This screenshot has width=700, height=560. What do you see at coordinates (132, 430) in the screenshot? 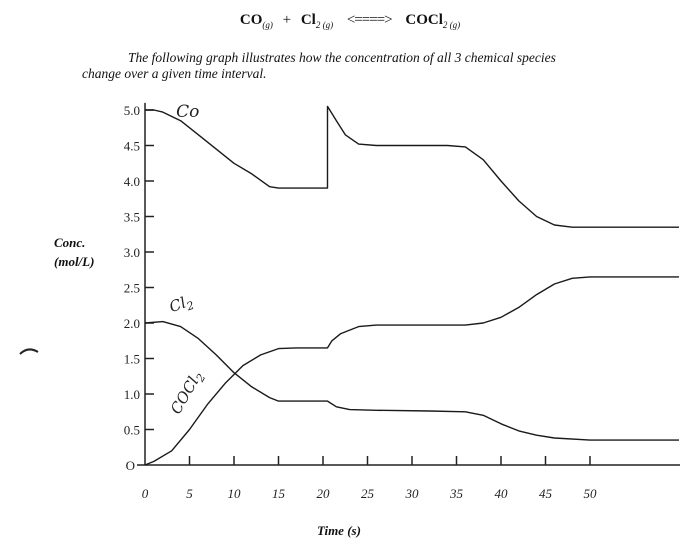
I see `y-tick-label: 0.5` at bounding box center [132, 430].